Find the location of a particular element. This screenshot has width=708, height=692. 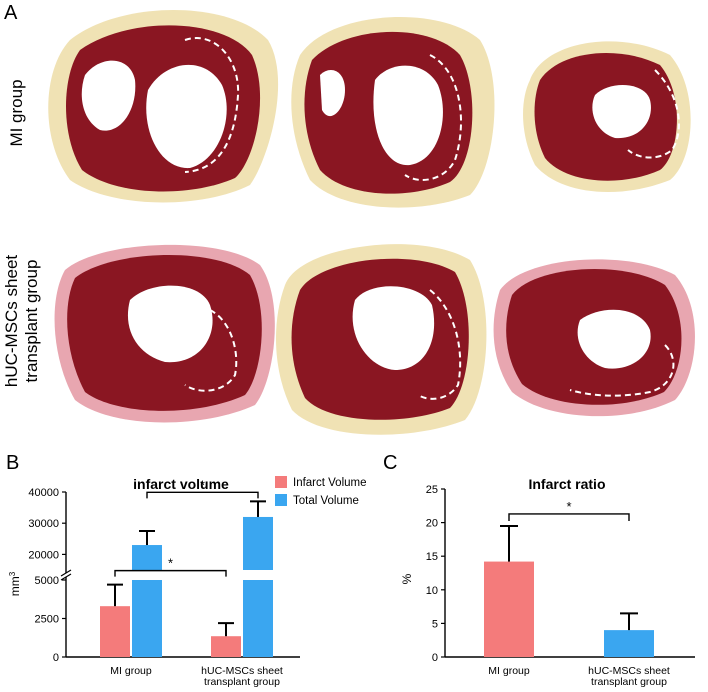

panel-a-label: A is located at coordinates (11, 13).